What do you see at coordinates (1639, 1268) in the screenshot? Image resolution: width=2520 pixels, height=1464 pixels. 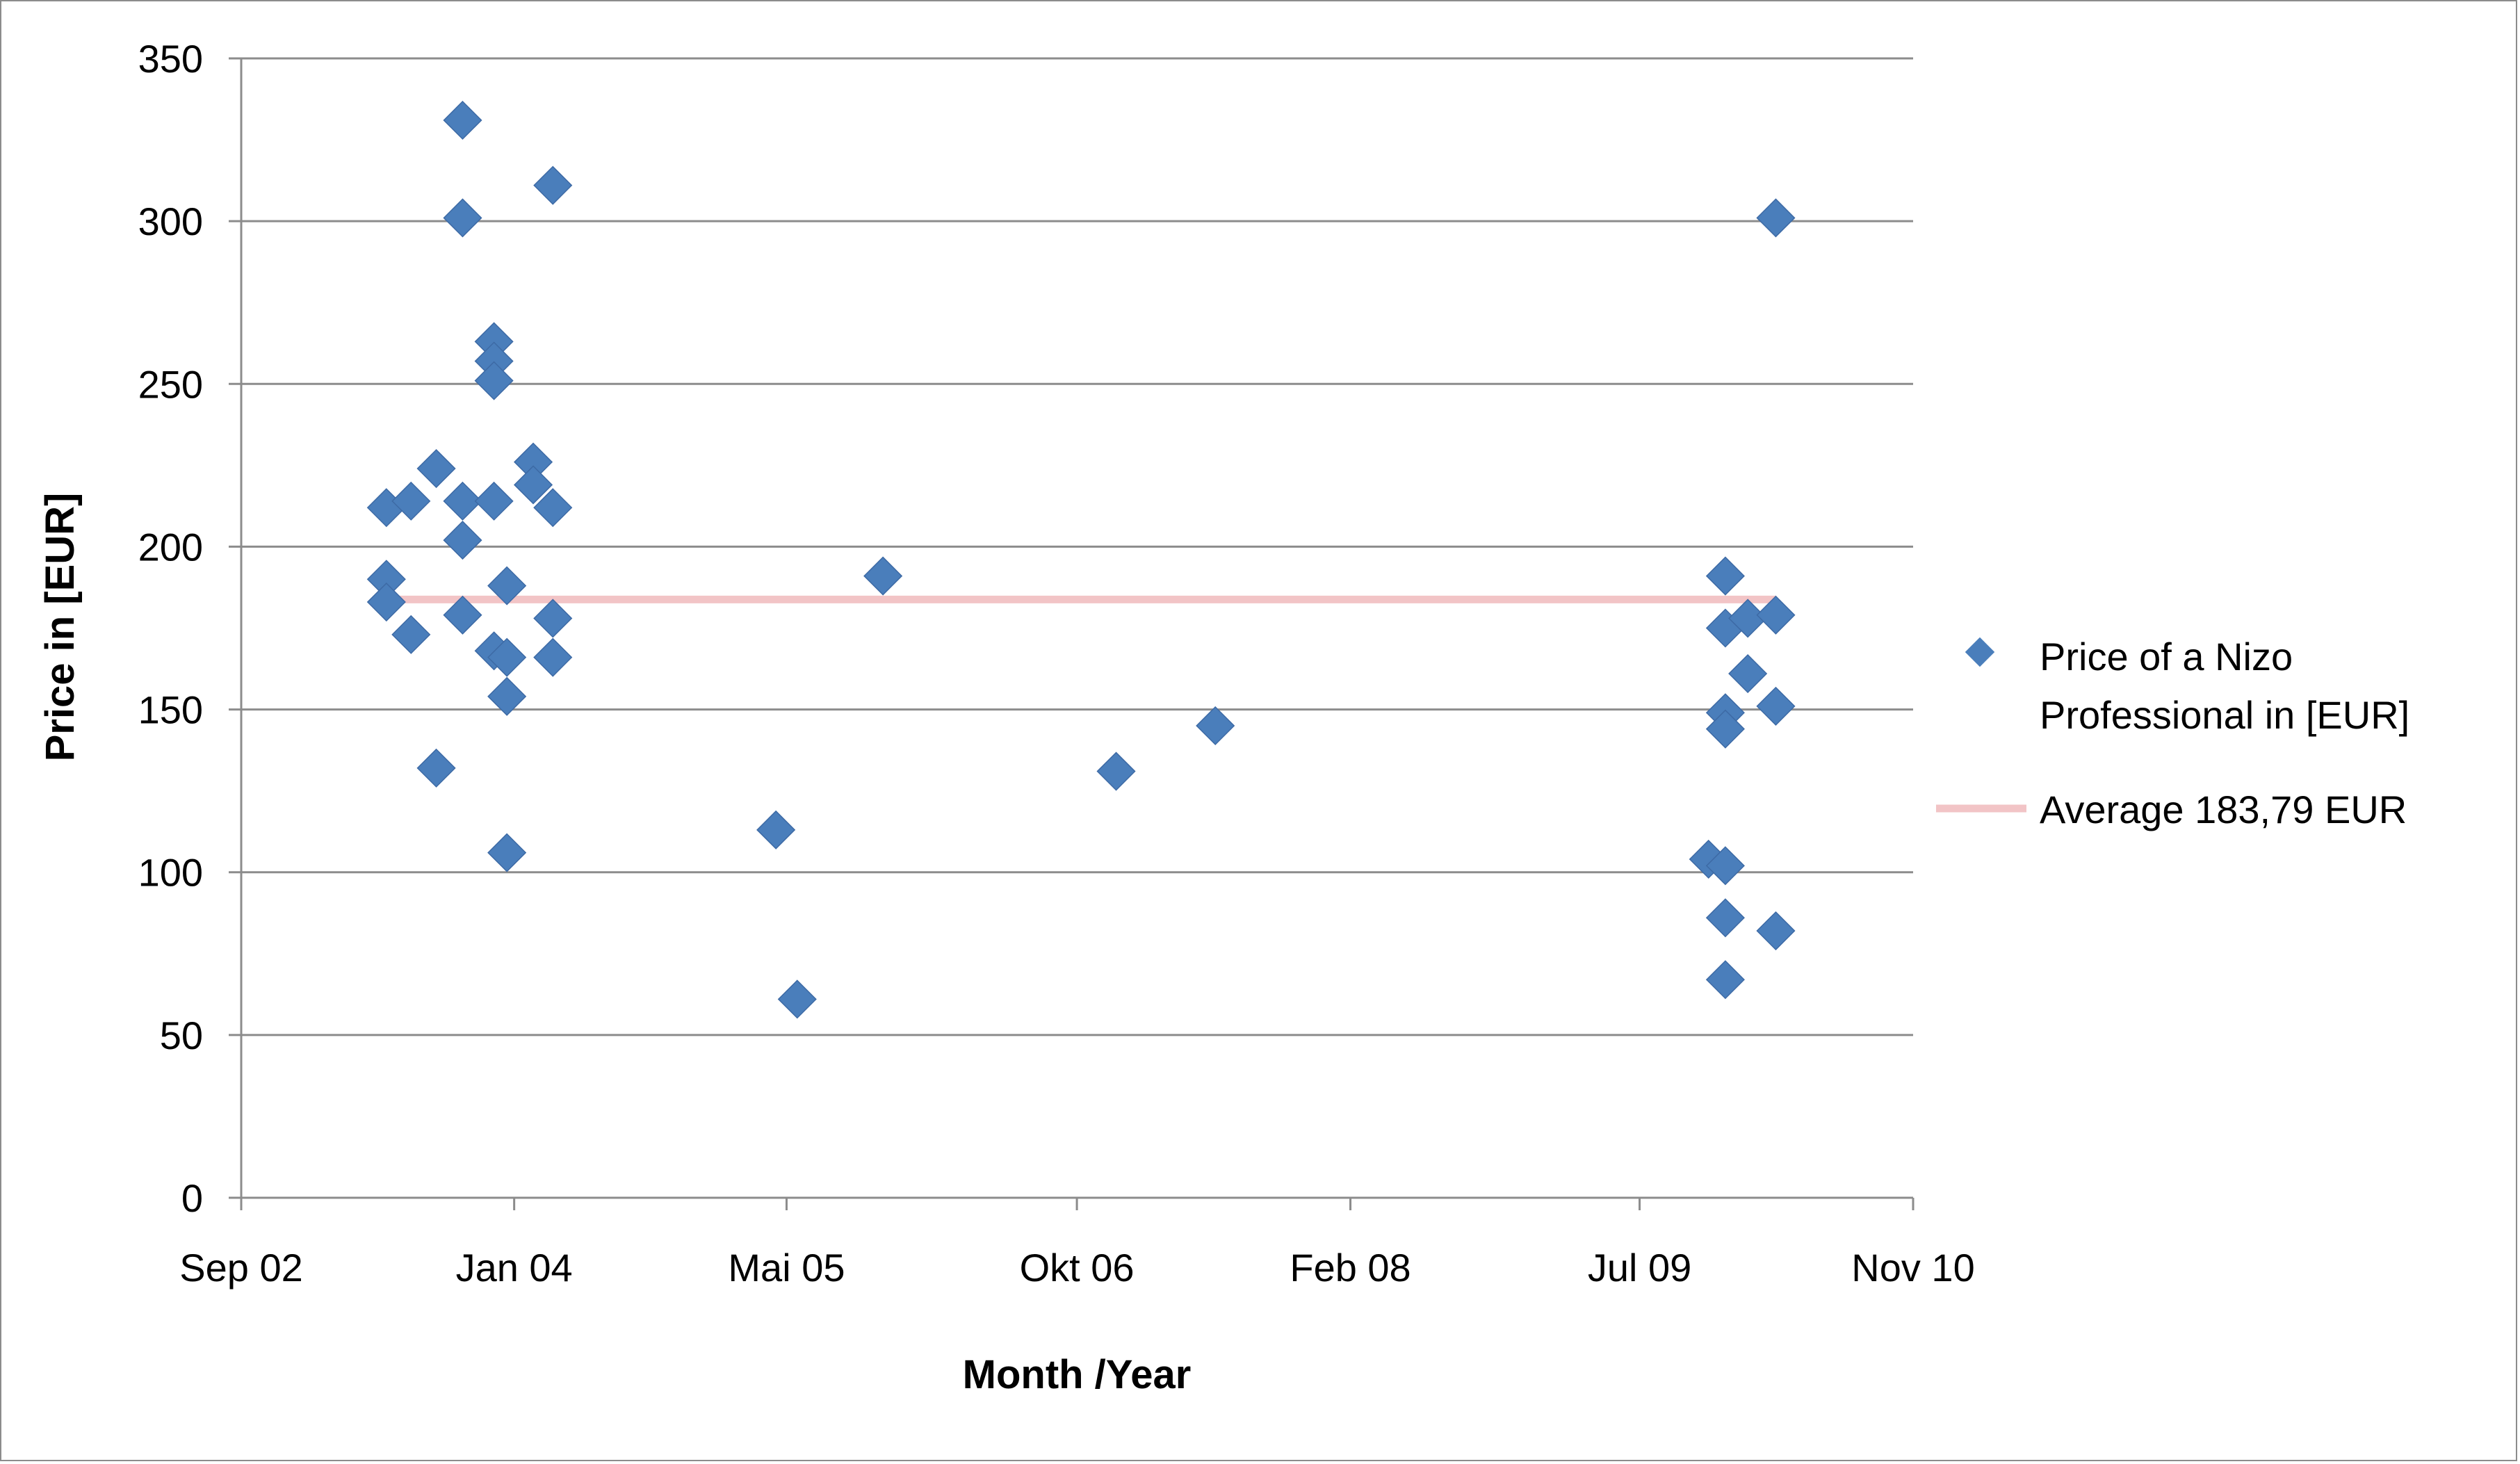 I see `x-tick-label: Jul 09` at bounding box center [1639, 1268].